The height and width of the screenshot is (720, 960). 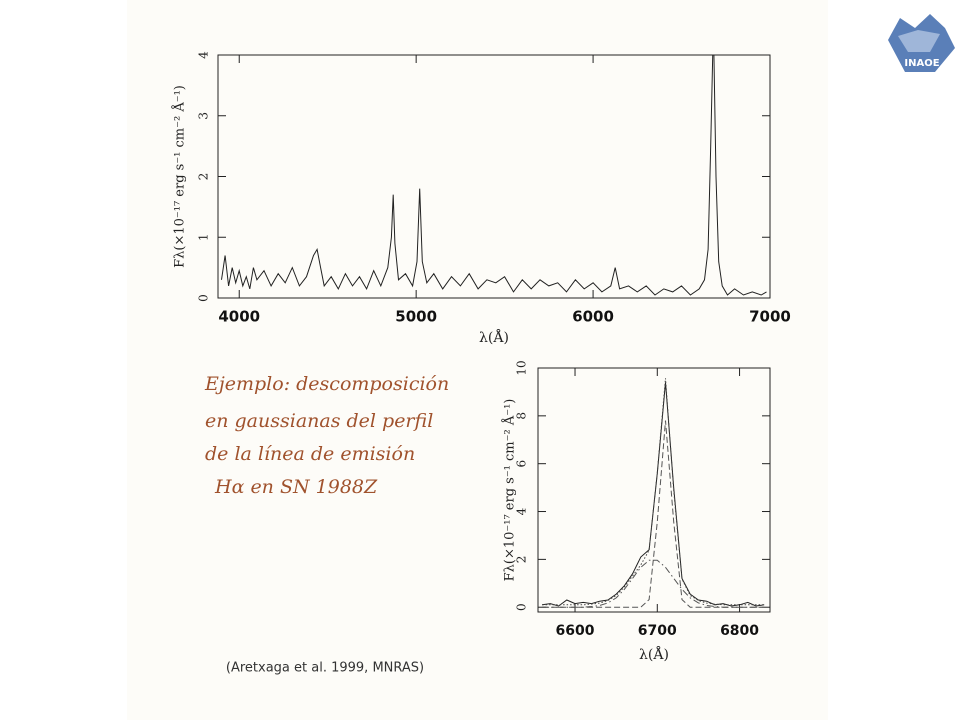 I want to click on x-tick-label: 6000, so click(x=593, y=317).